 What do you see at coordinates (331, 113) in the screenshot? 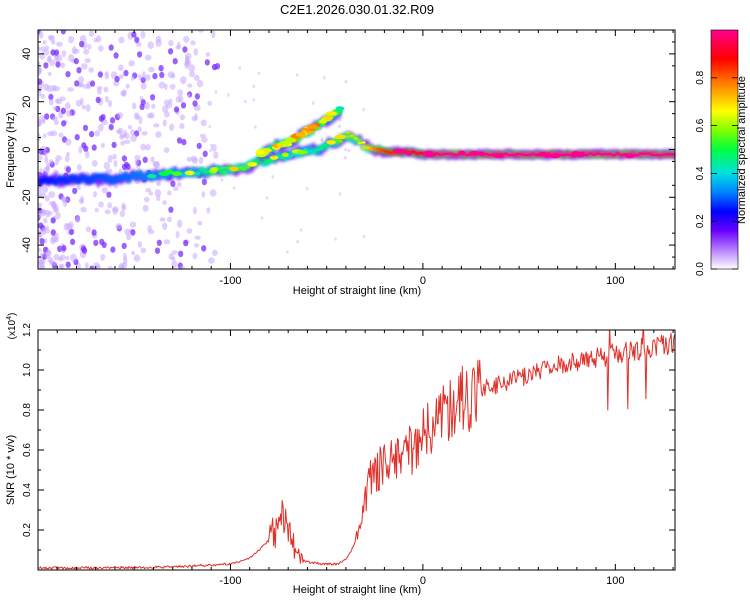
I see `spectrogram-branch-blob` at bounding box center [331, 113].